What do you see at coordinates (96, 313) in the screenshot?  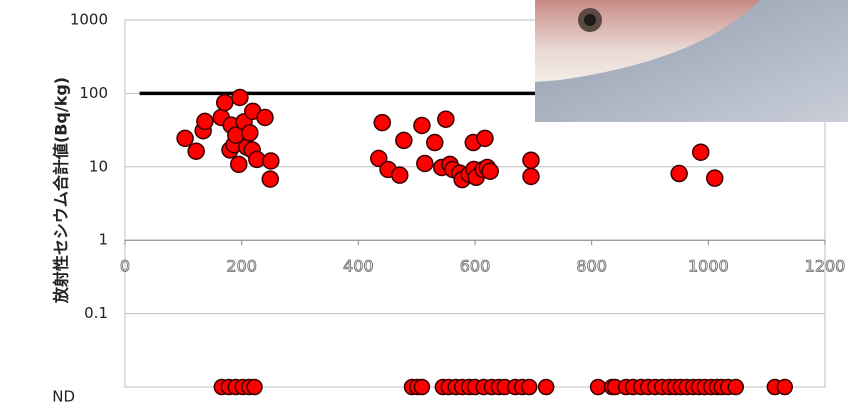 I see `y-tick-label: 0.1` at bounding box center [96, 313].